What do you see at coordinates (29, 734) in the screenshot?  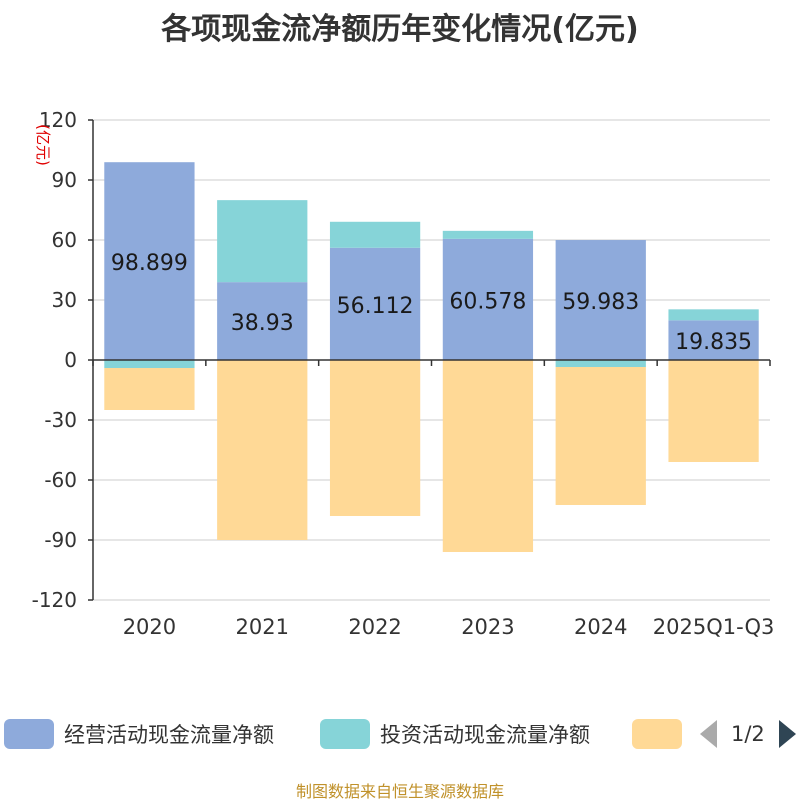 I see `legend-swatch-operating` at bounding box center [29, 734].